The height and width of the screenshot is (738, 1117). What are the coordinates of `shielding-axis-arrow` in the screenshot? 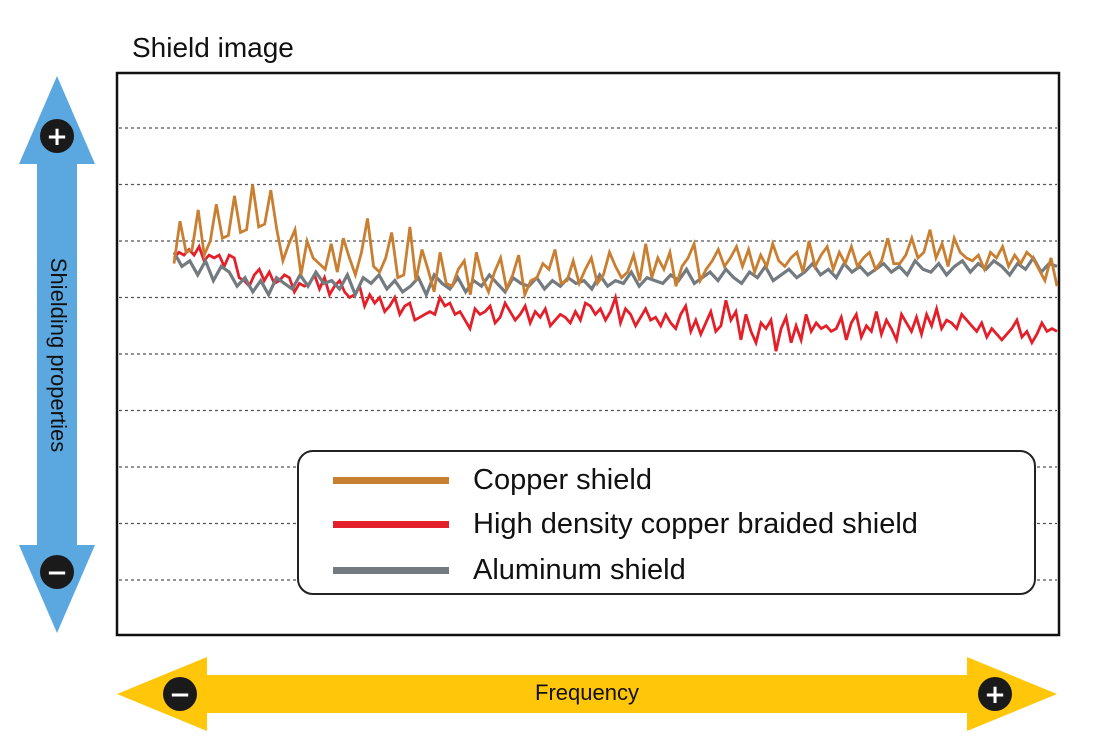 It's located at (57, 354).